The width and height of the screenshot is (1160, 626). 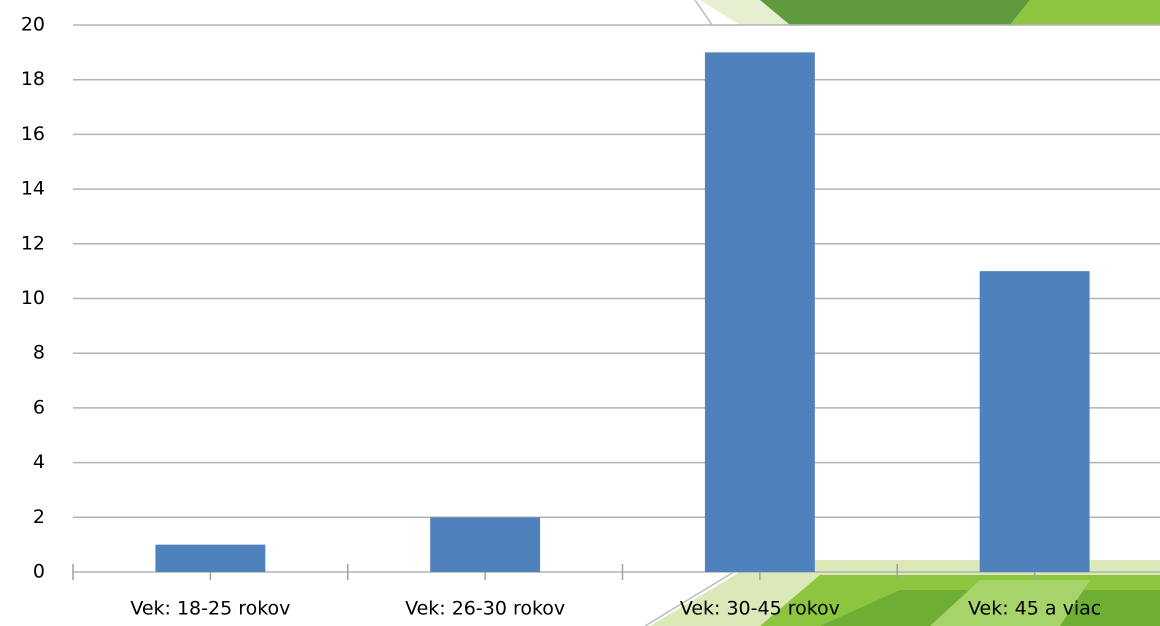 What do you see at coordinates (33, 243) in the screenshot?
I see `y-tick-label: 12` at bounding box center [33, 243].